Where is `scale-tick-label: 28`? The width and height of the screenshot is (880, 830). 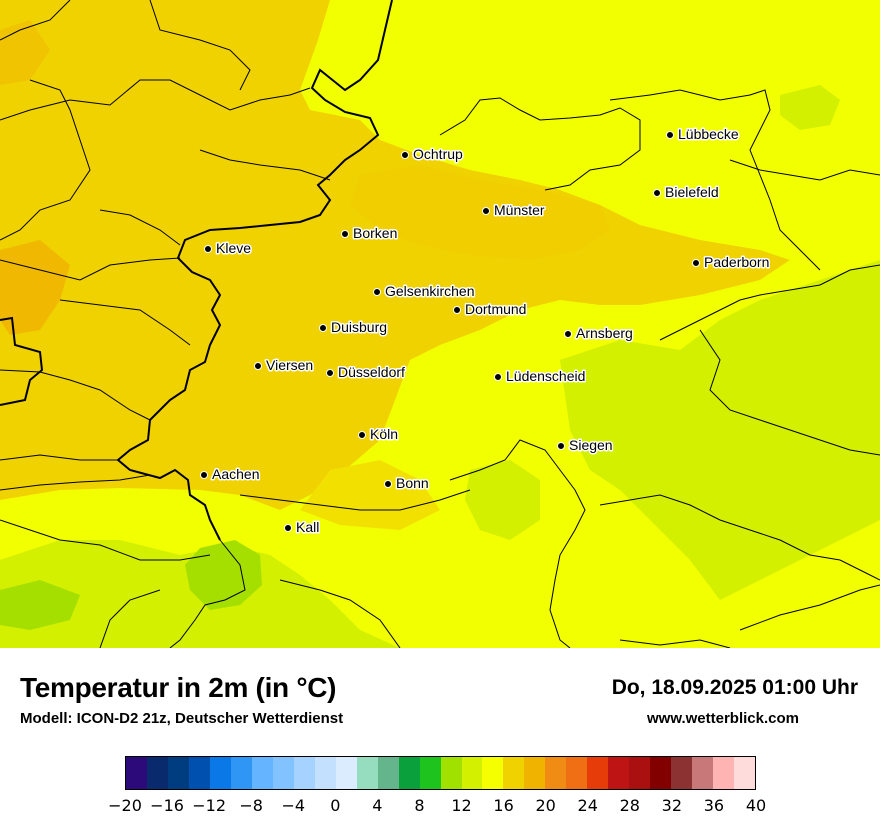 scale-tick-label: 28 is located at coordinates (629, 805).